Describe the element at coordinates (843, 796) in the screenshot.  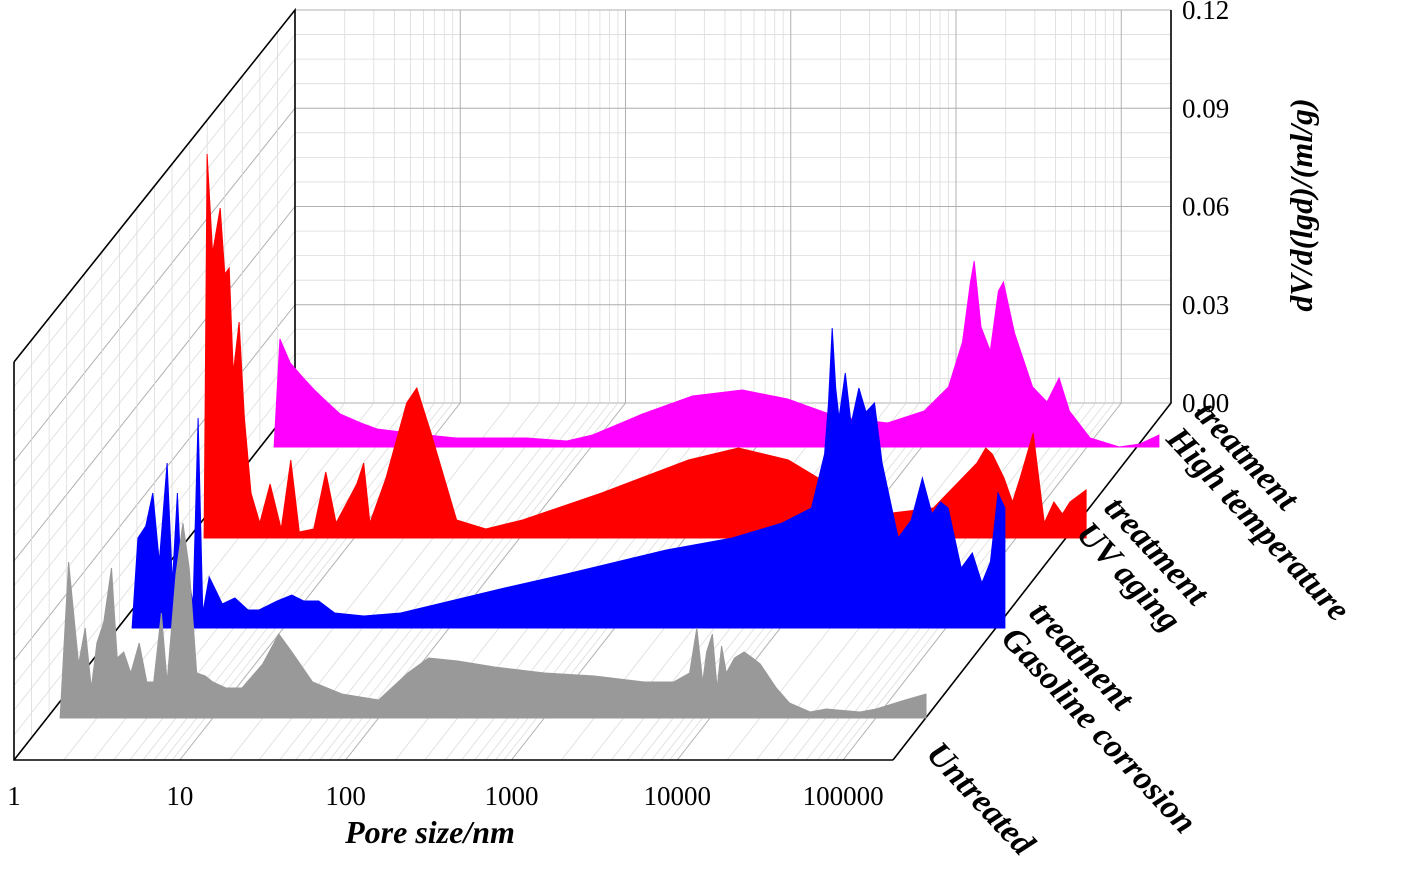
I see `x-tick-label: 100000` at that location.